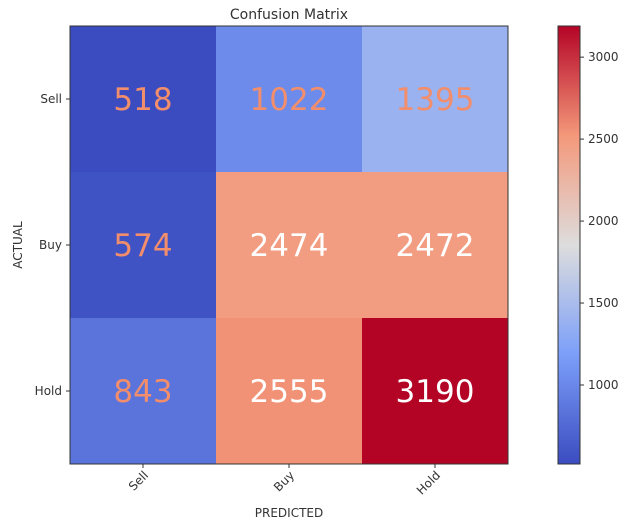 The image size is (634, 531). What do you see at coordinates (603, 139) in the screenshot?
I see `colorbar-tick-label: 2500` at bounding box center [603, 139].